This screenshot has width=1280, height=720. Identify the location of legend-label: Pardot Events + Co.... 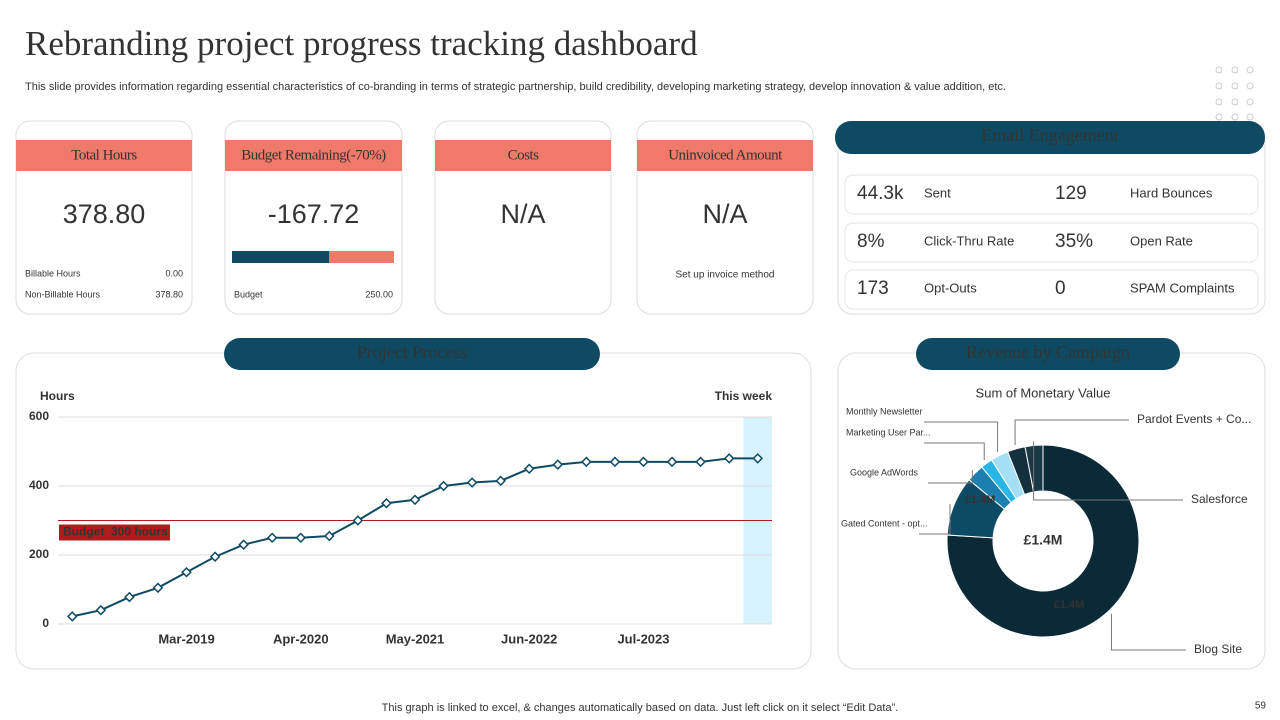
(1194, 419).